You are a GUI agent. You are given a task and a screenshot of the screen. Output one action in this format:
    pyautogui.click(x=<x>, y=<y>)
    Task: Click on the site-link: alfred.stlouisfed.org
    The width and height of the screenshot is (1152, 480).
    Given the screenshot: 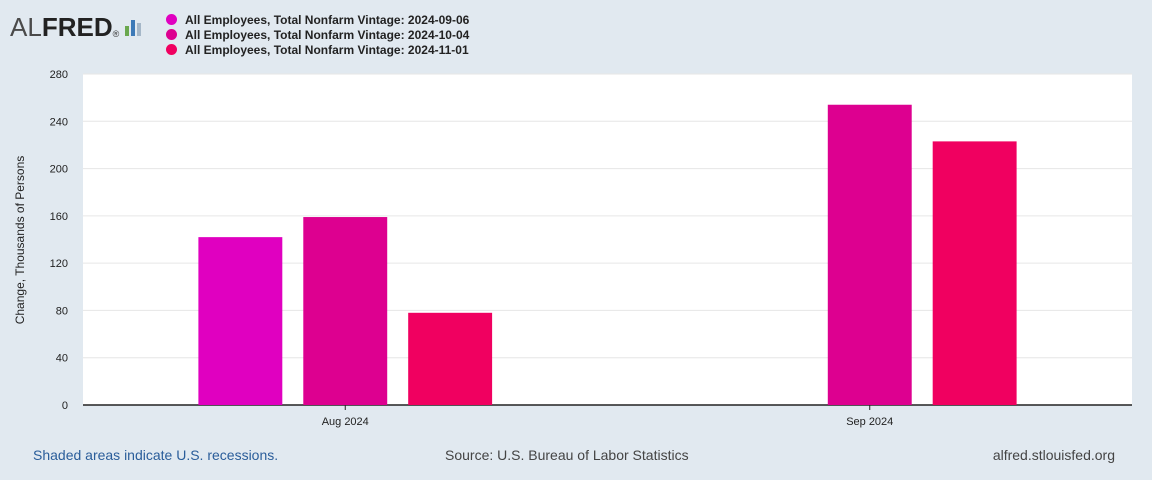 What is the action you would take?
    pyautogui.click(x=1053, y=455)
    